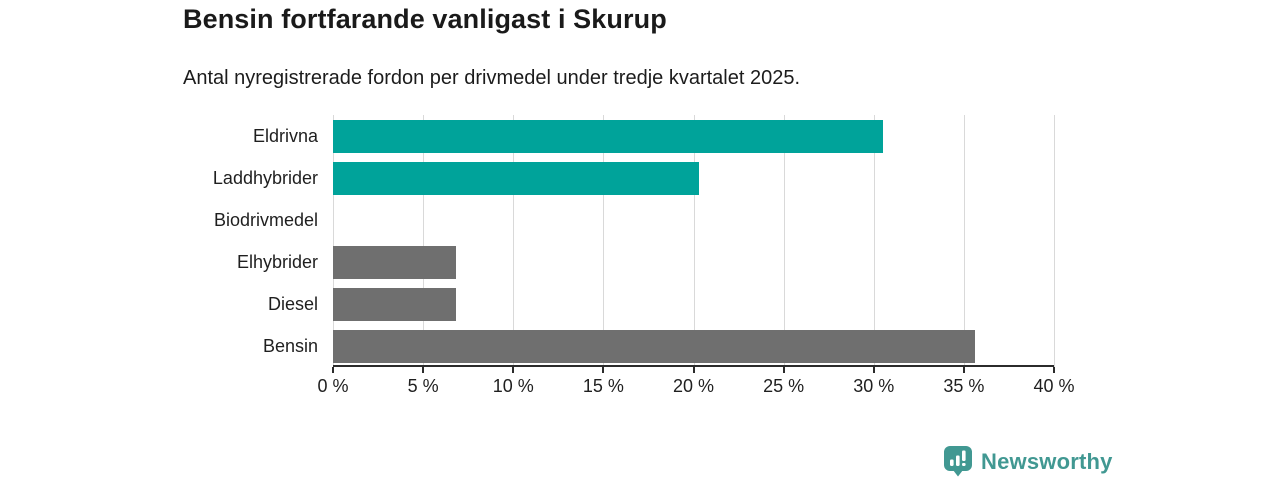 The height and width of the screenshot is (480, 1280). I want to click on bar-row-eldrivna, so click(693, 136).